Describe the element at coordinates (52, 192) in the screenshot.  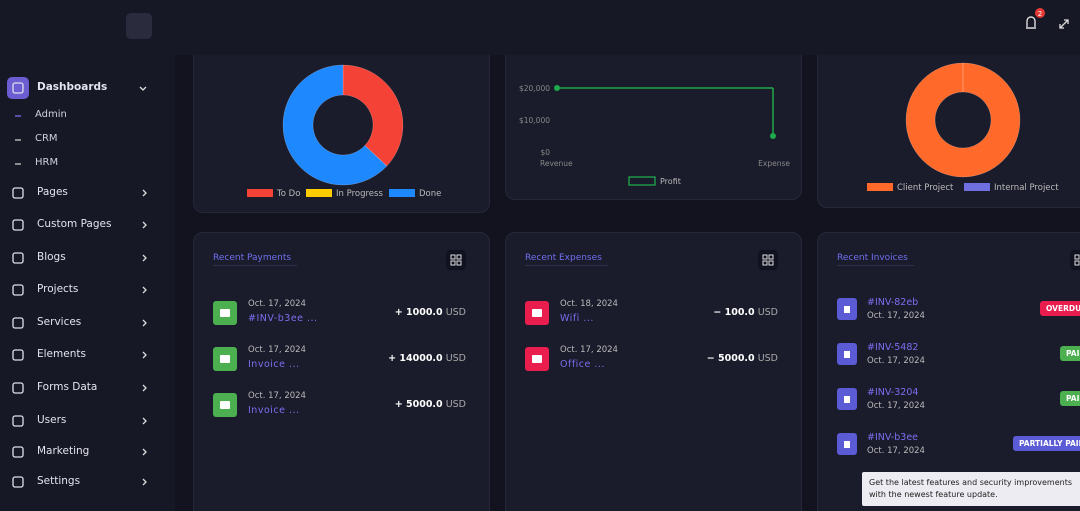
I see `menu-item: Pages` at that location.